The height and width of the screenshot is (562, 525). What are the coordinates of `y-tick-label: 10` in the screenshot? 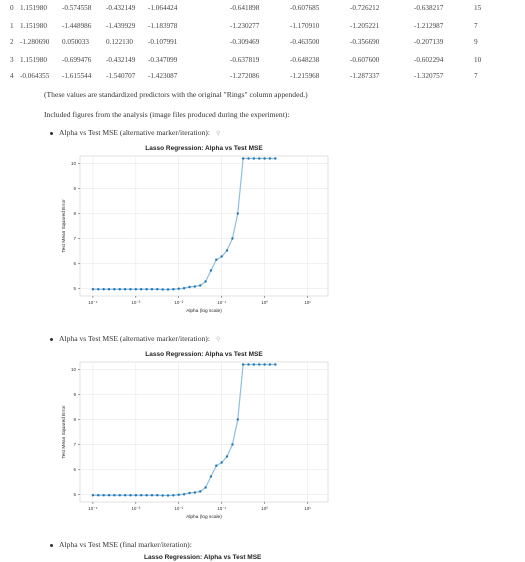 It's located at (74, 163).